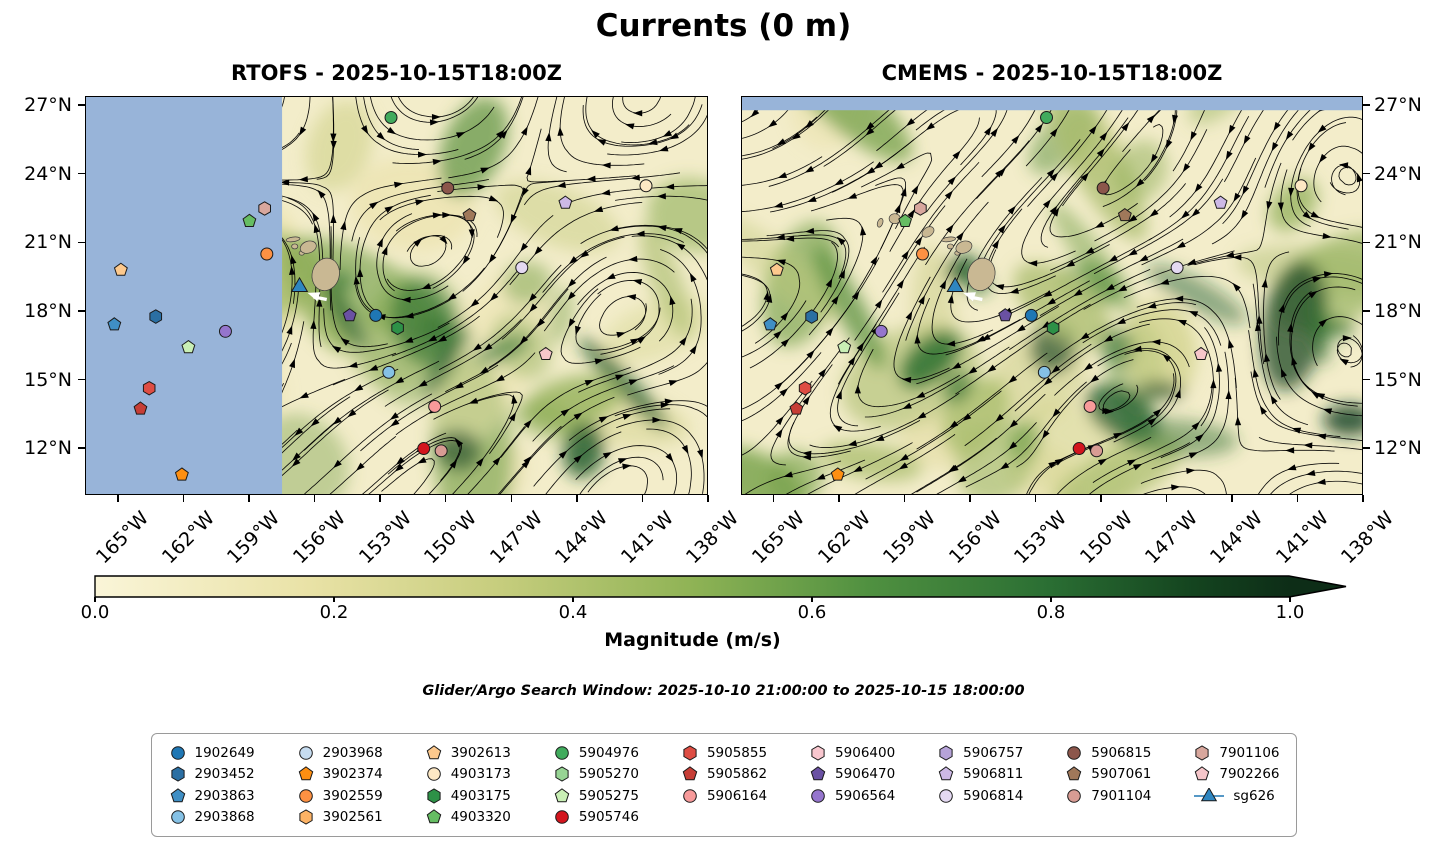  I want to click on legend-entry-5906814: 5906814, so click(979, 796).